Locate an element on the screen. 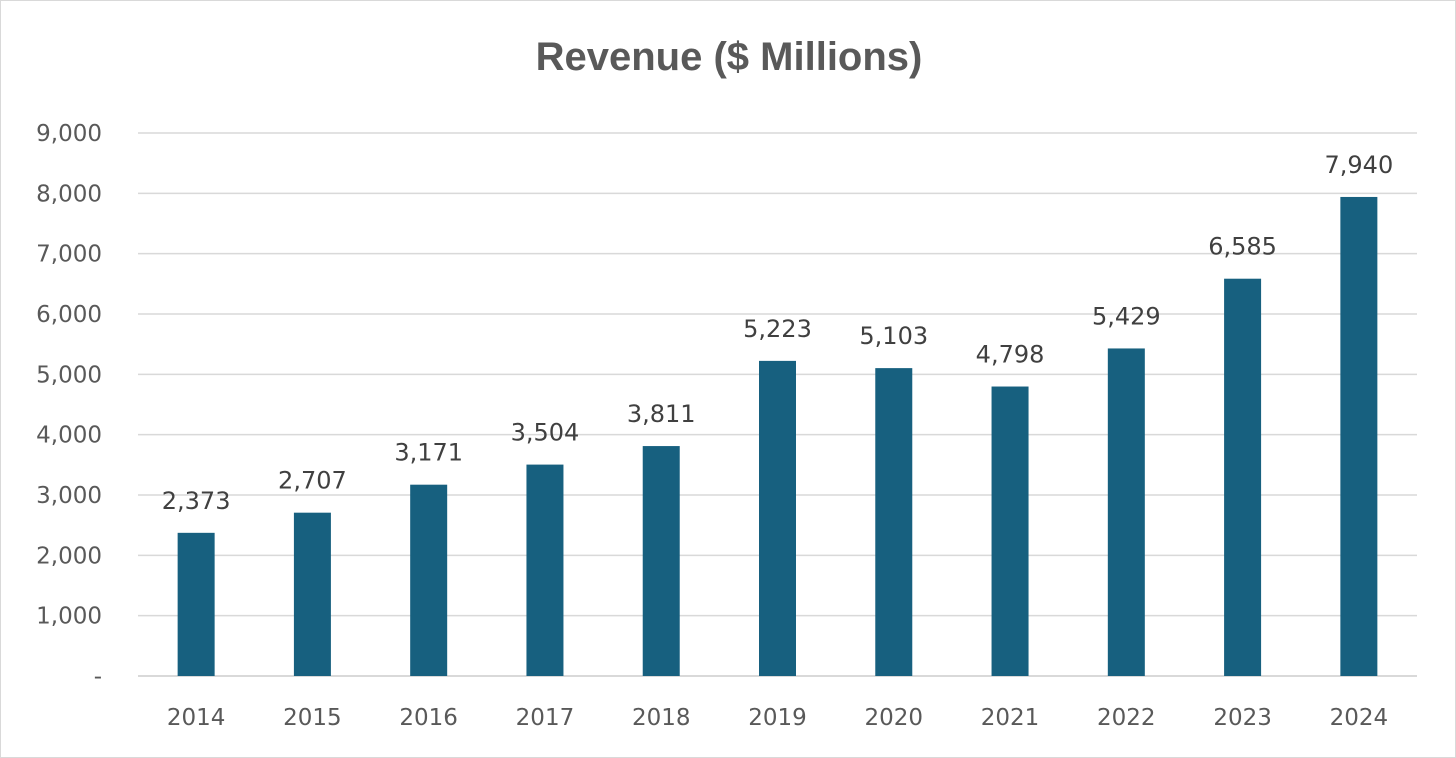 Image resolution: width=1456 pixels, height=758 pixels. data-label: 2,373 is located at coordinates (196, 501).